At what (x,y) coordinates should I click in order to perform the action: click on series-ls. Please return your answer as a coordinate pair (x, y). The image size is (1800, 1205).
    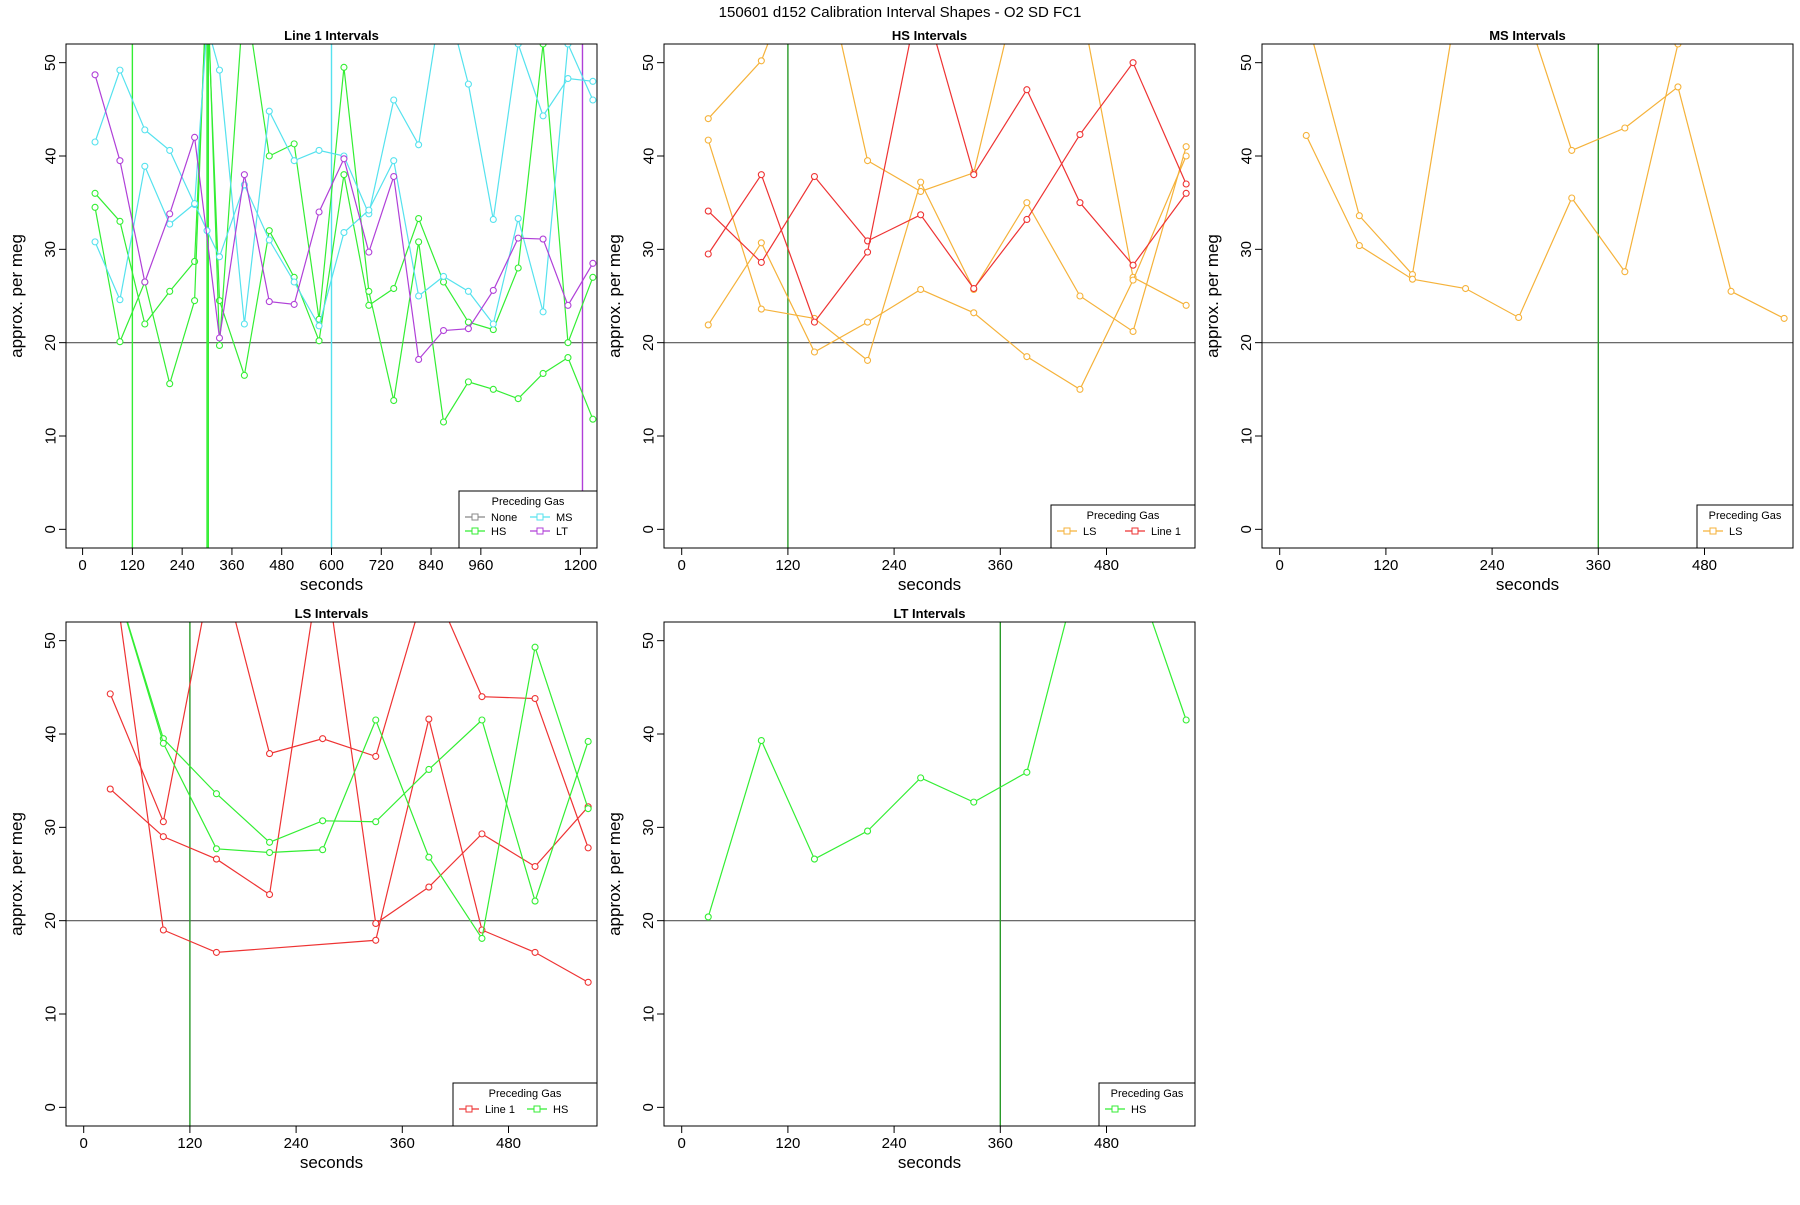
    Looking at the image, I should click on (947, 154).